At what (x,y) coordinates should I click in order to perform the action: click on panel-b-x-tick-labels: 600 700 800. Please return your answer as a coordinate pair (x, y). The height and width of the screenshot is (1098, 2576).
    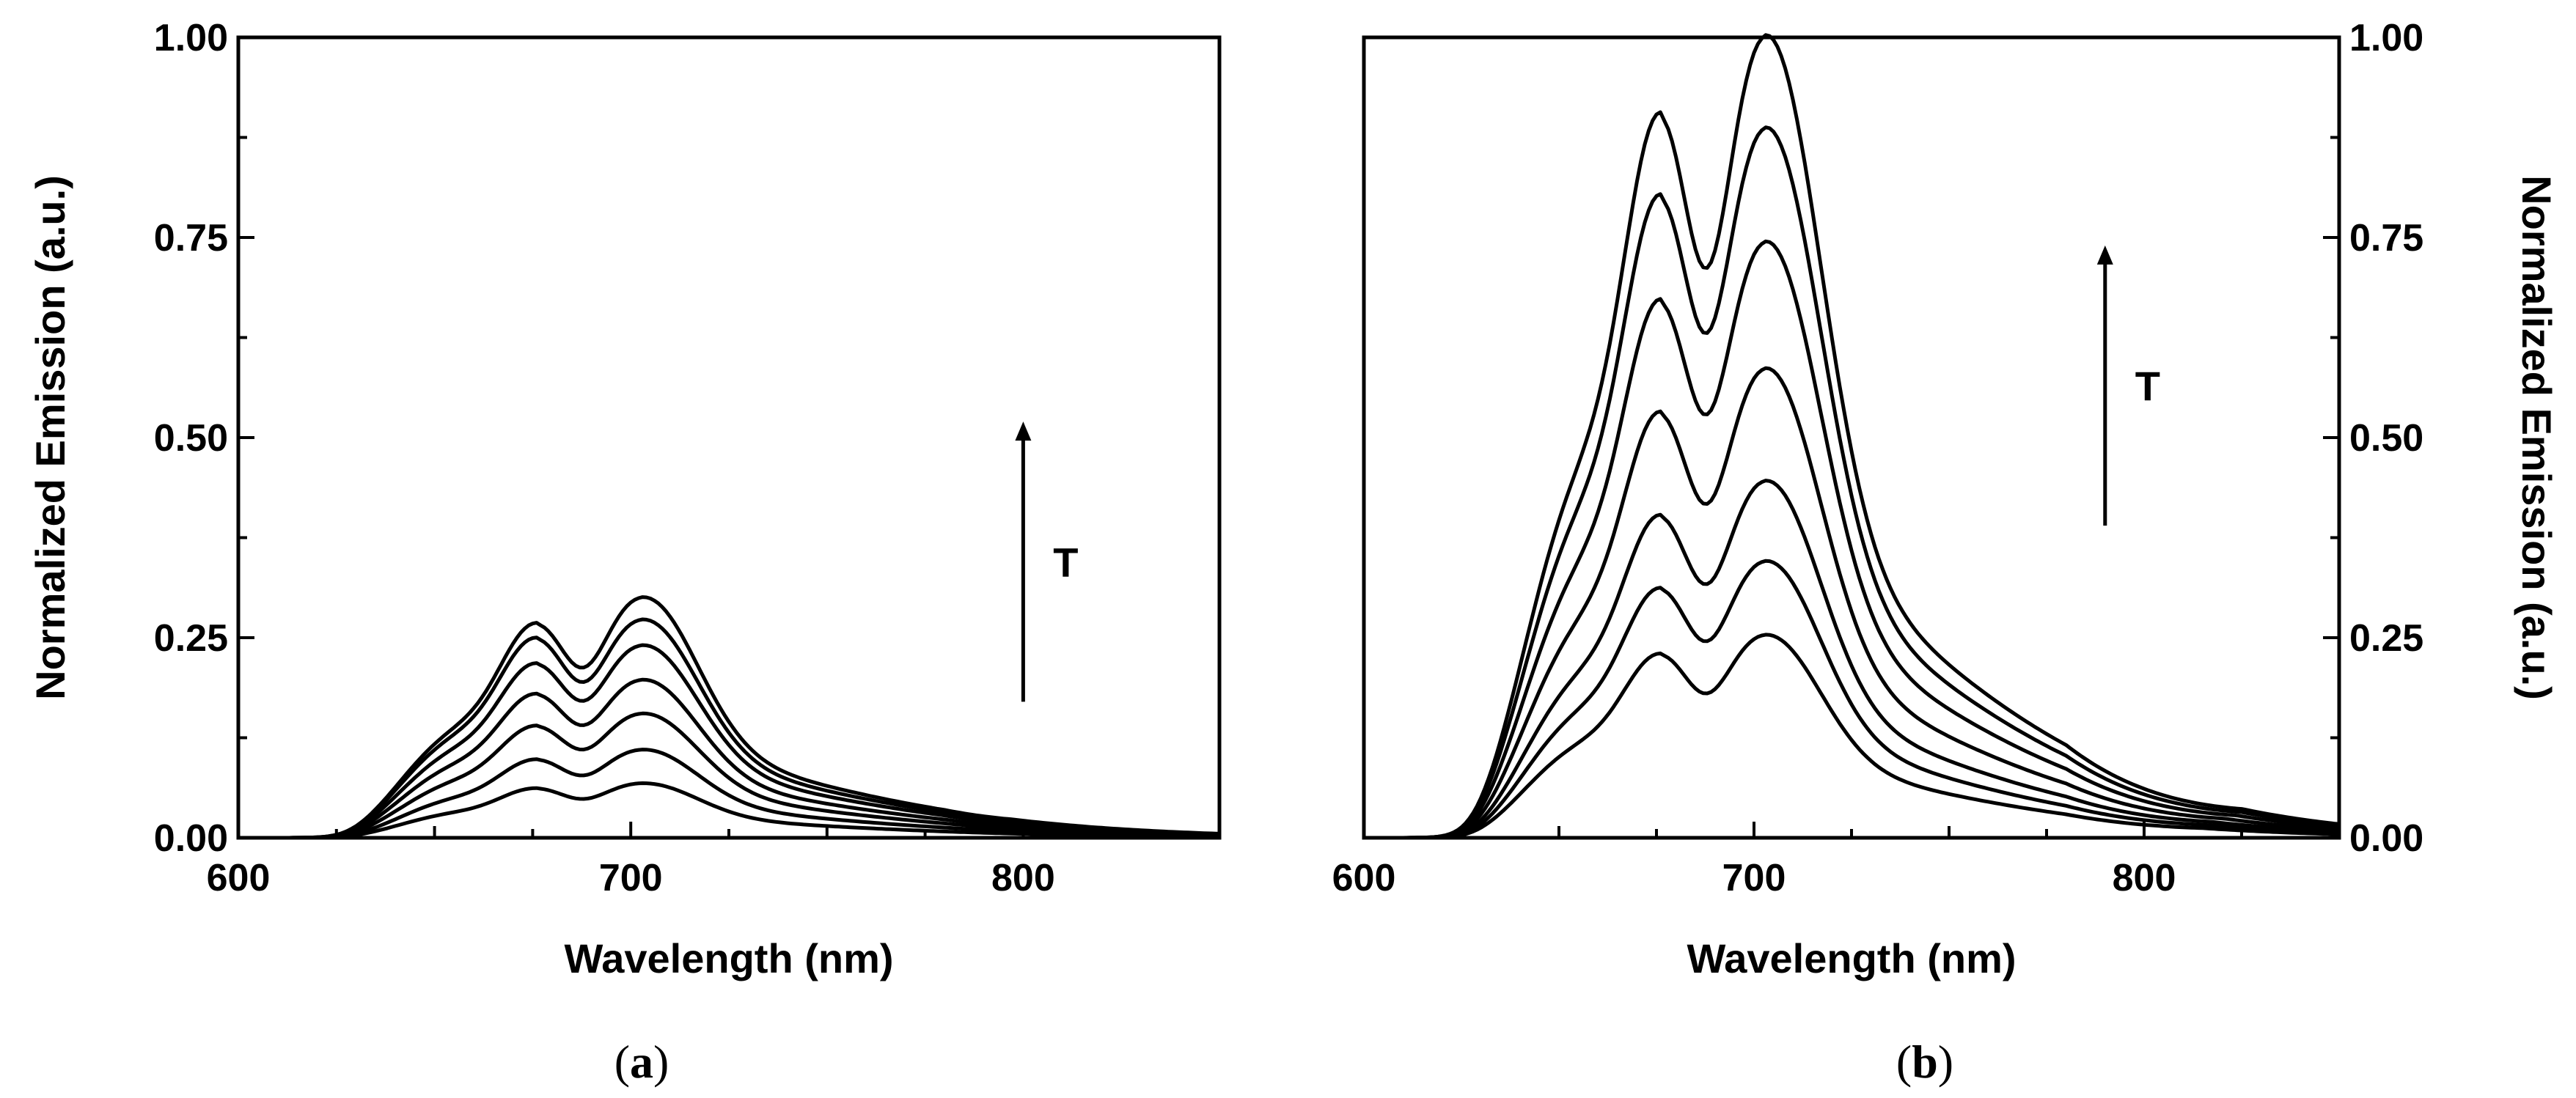
    Looking at the image, I should click on (1754, 878).